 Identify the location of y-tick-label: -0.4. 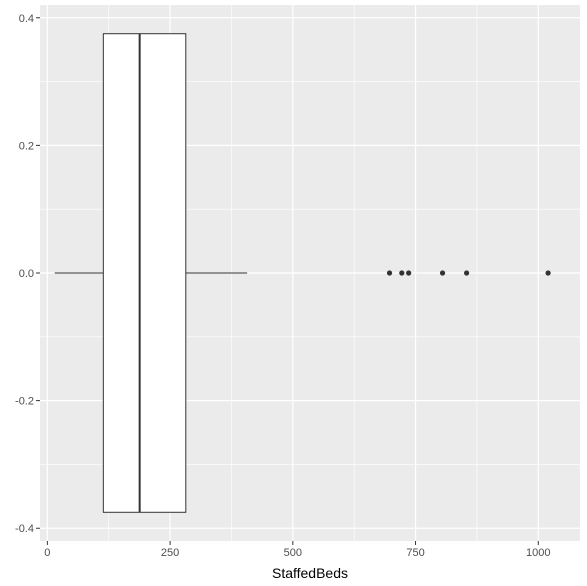
(24, 529).